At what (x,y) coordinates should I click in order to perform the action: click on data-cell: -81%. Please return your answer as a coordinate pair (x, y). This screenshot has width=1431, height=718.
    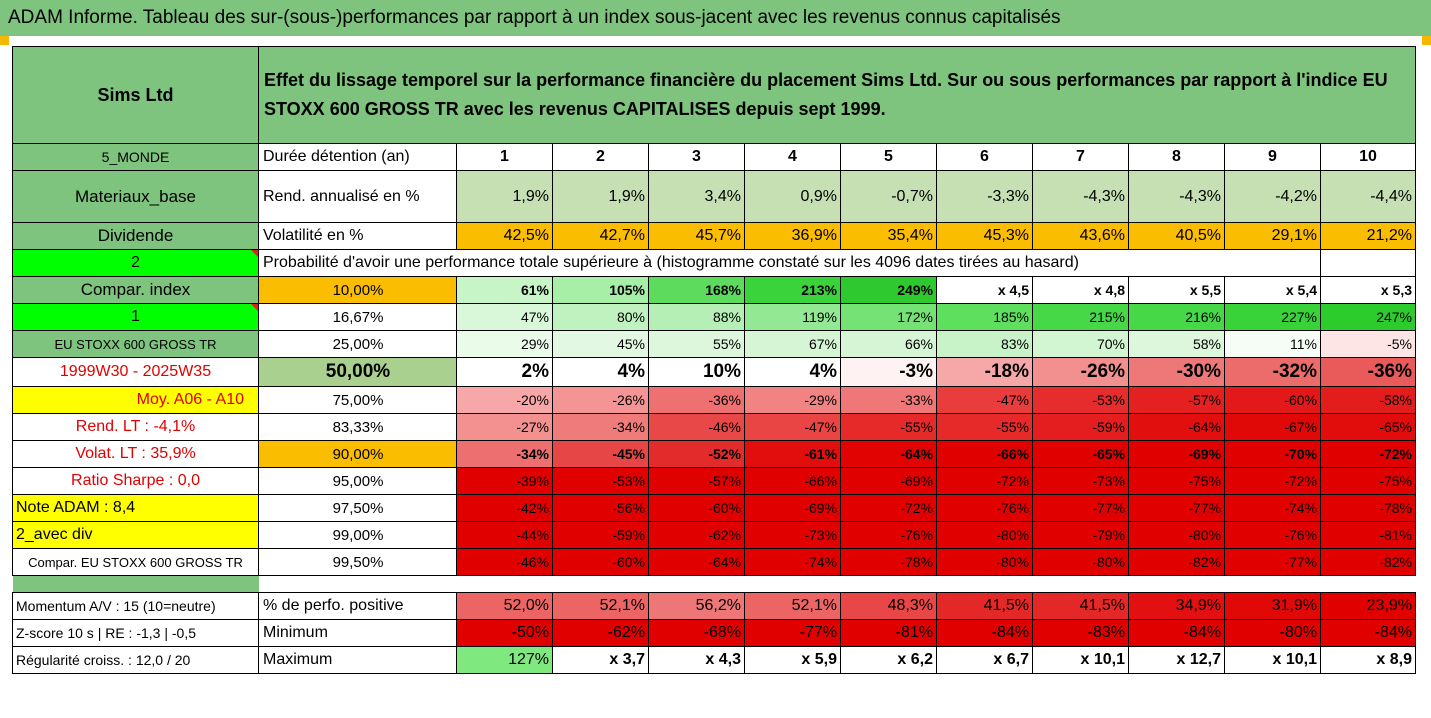
    Looking at the image, I should click on (1368, 535).